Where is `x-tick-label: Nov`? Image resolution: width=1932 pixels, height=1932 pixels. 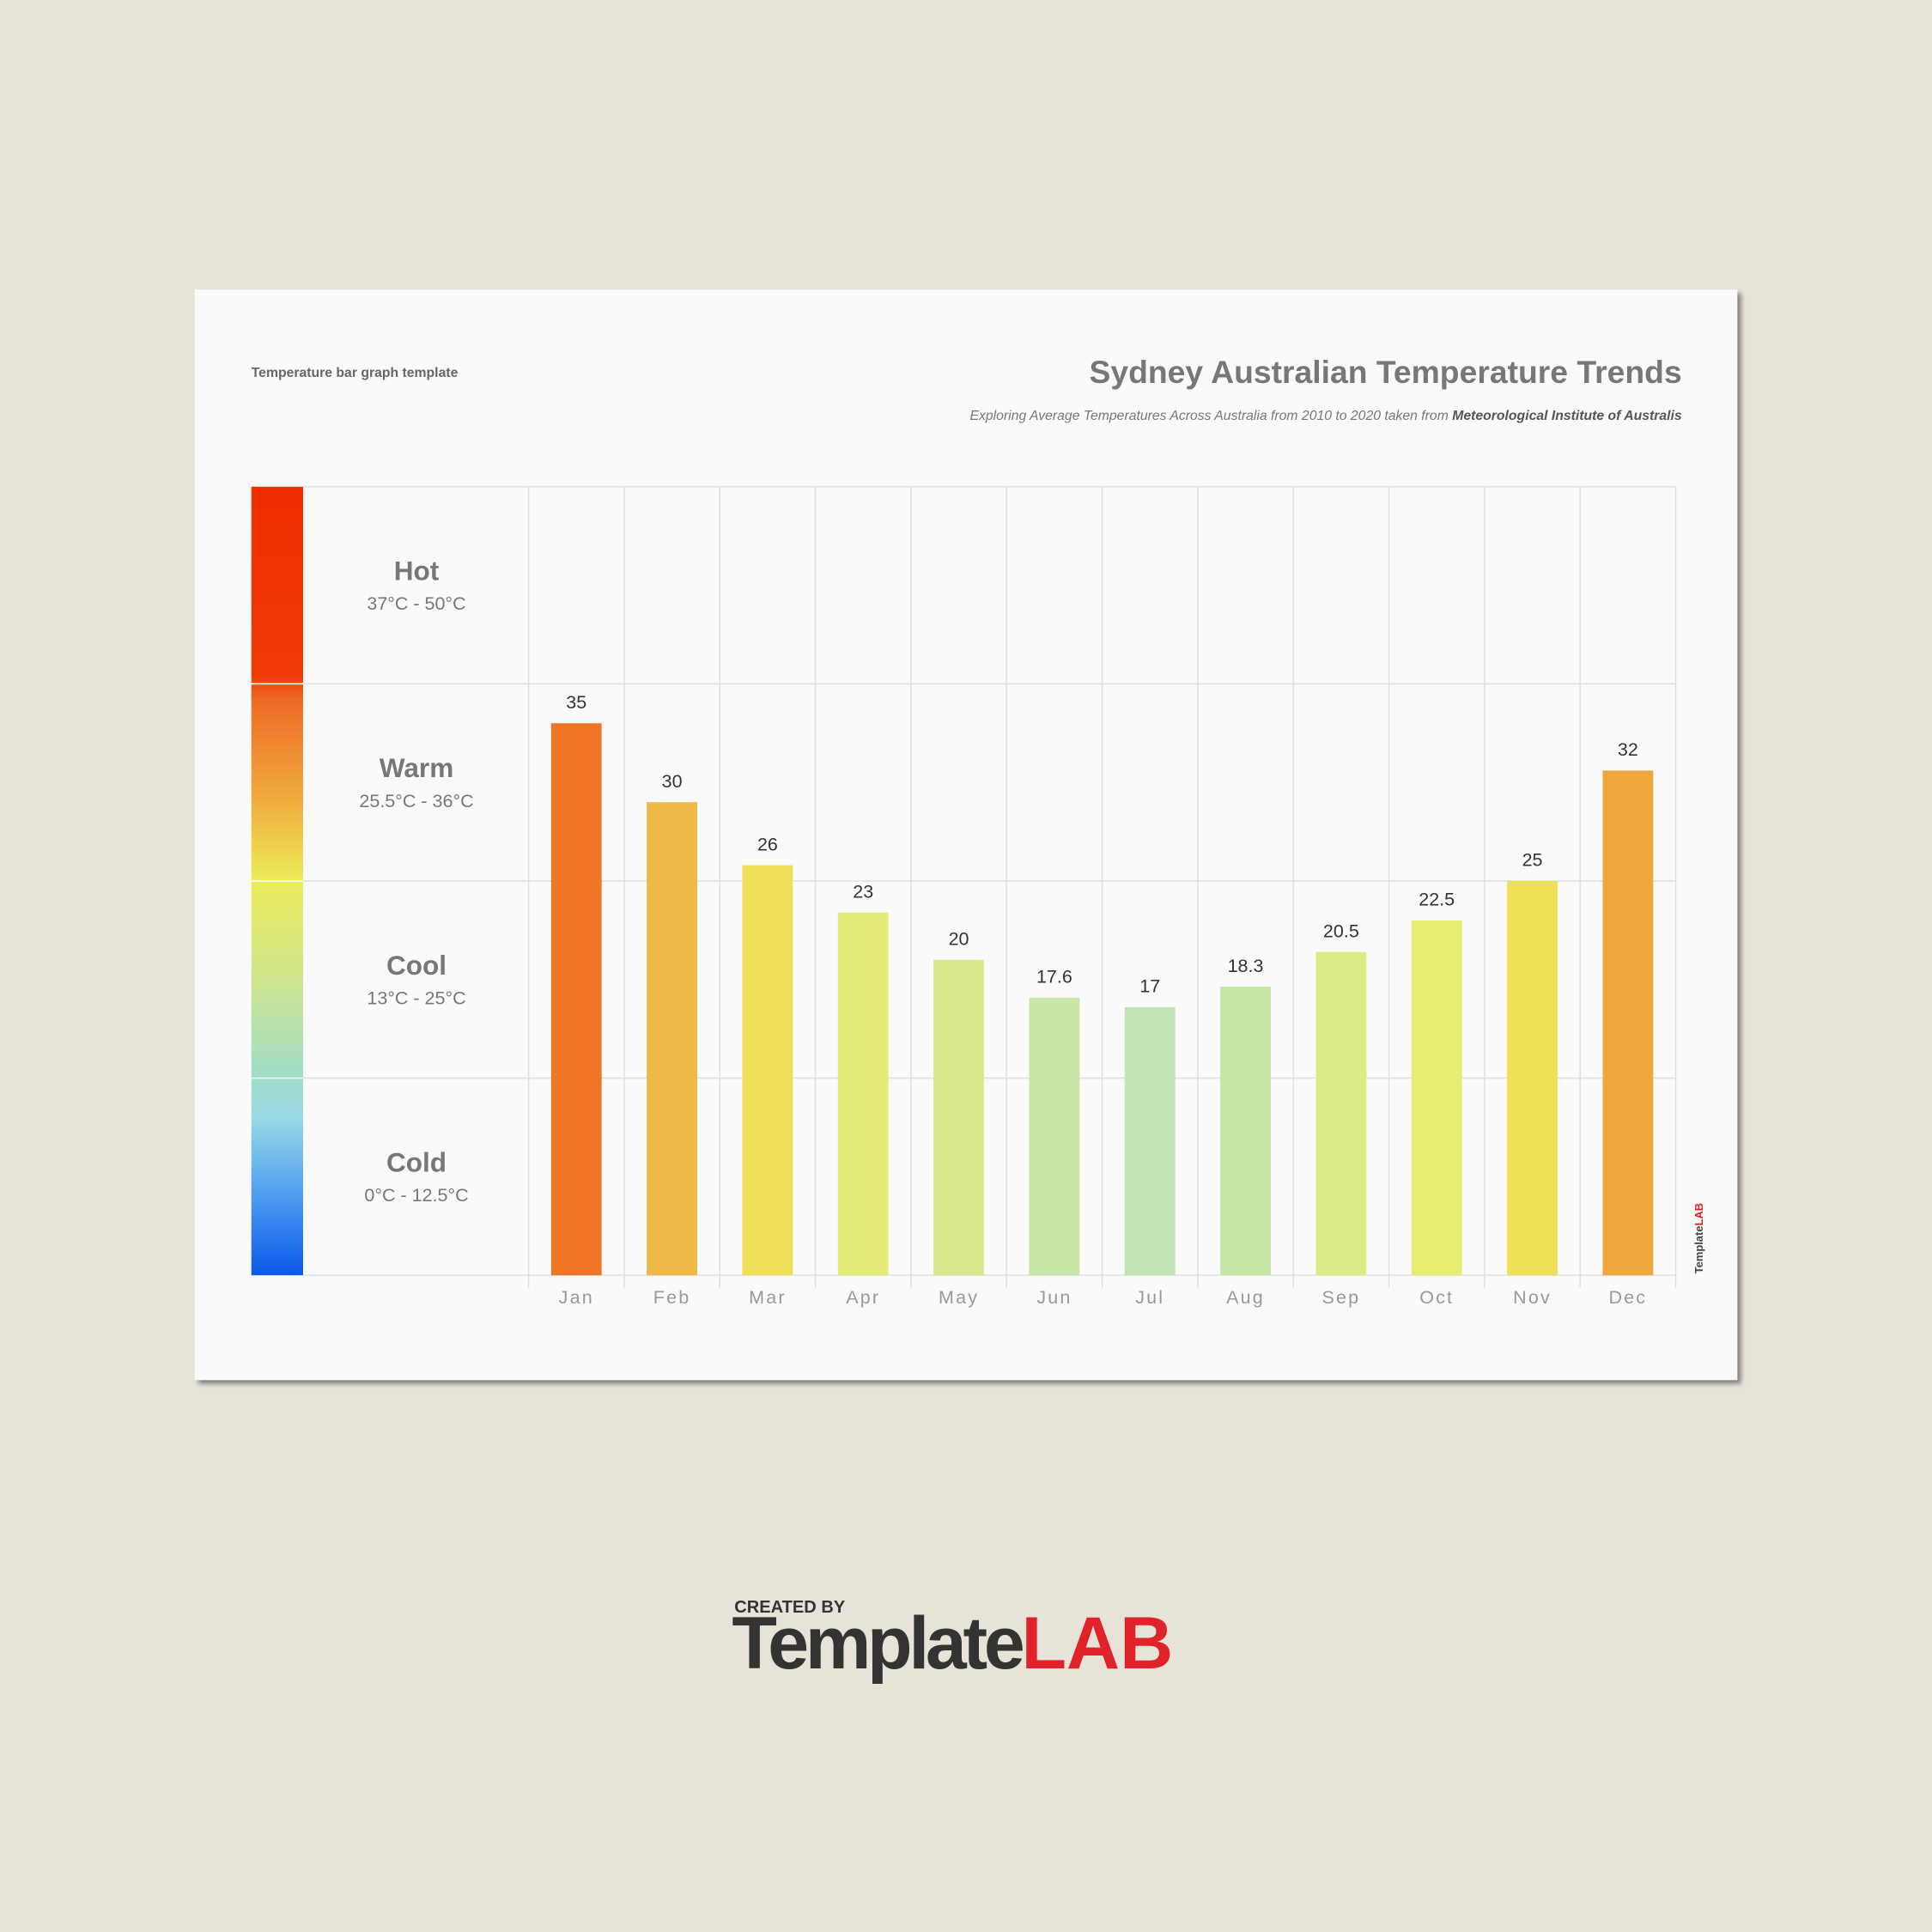
x-tick-label: Nov is located at coordinates (1532, 1297).